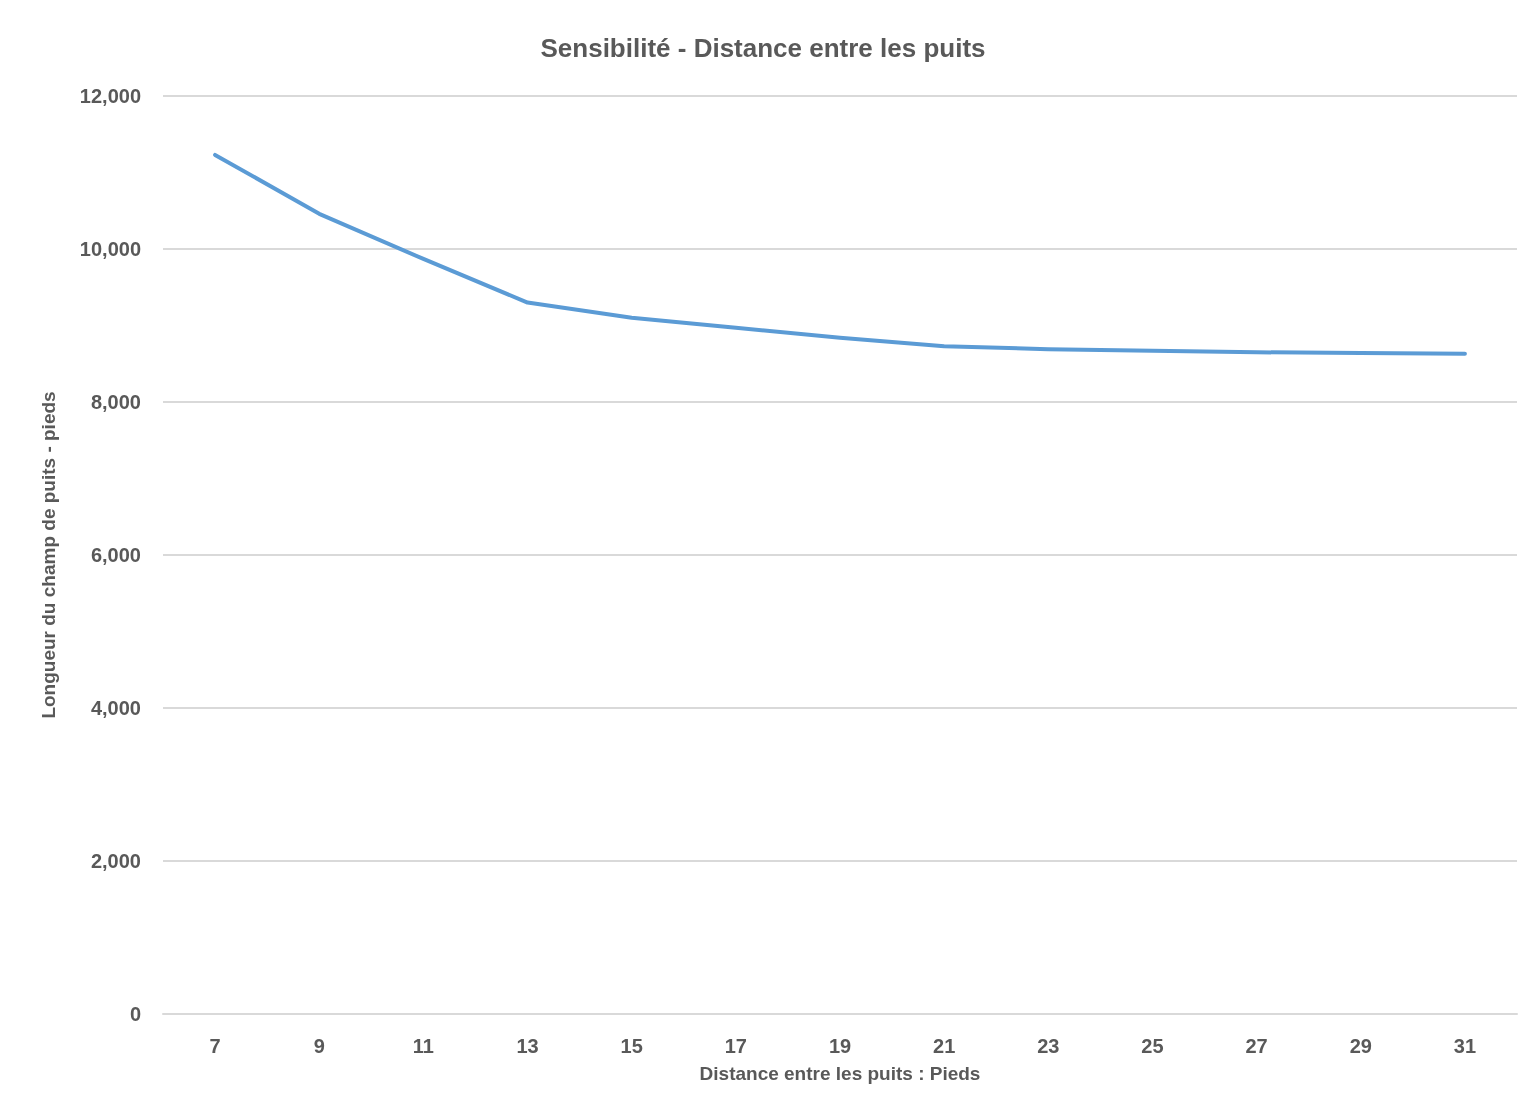 This screenshot has height=1116, width=1526. I want to click on x-tick-label: 9, so click(319, 1046).